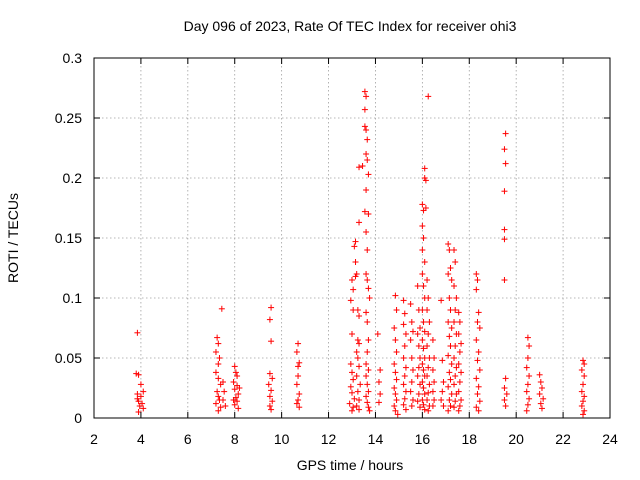  I want to click on x-tick-label: 10, so click(282, 439).